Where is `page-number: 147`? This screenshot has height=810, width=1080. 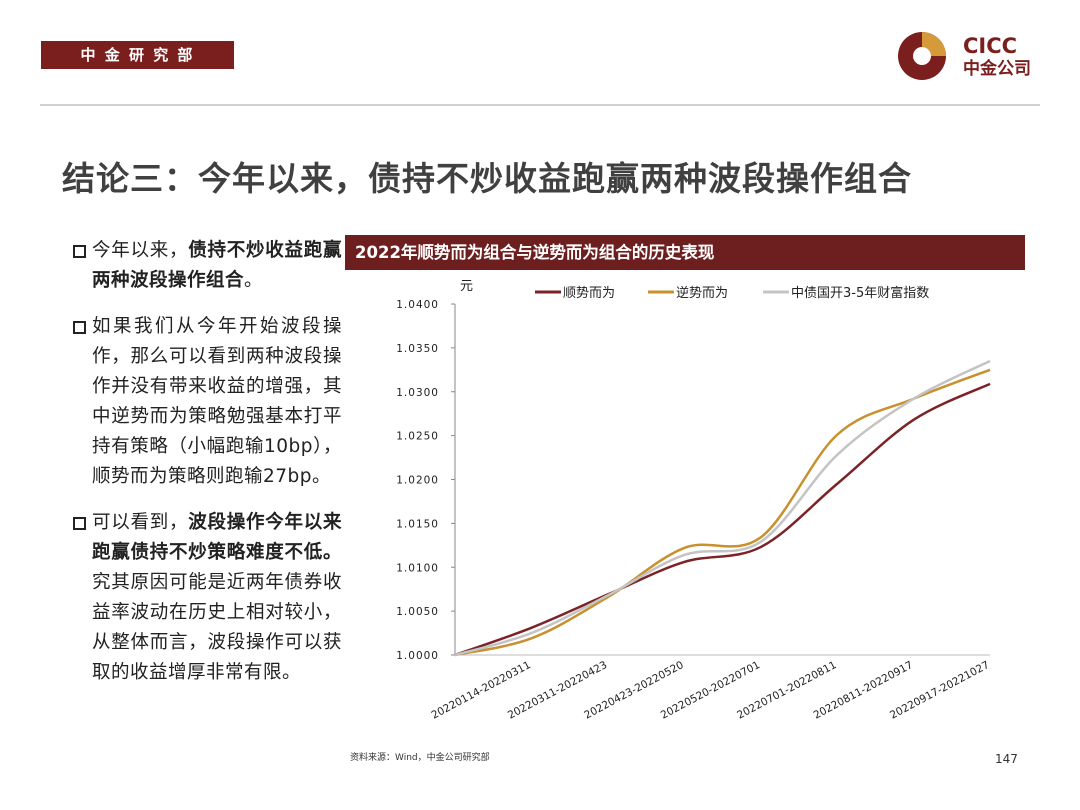
page-number: 147 is located at coordinates (1006, 759).